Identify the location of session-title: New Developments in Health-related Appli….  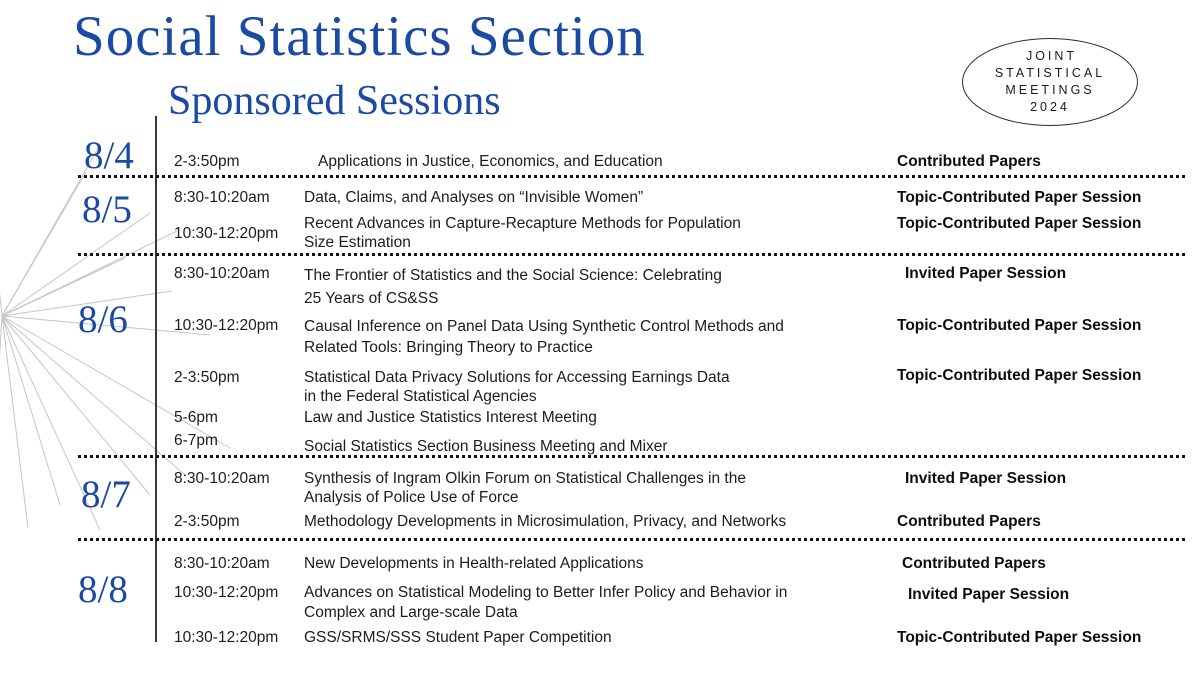
(474, 563).